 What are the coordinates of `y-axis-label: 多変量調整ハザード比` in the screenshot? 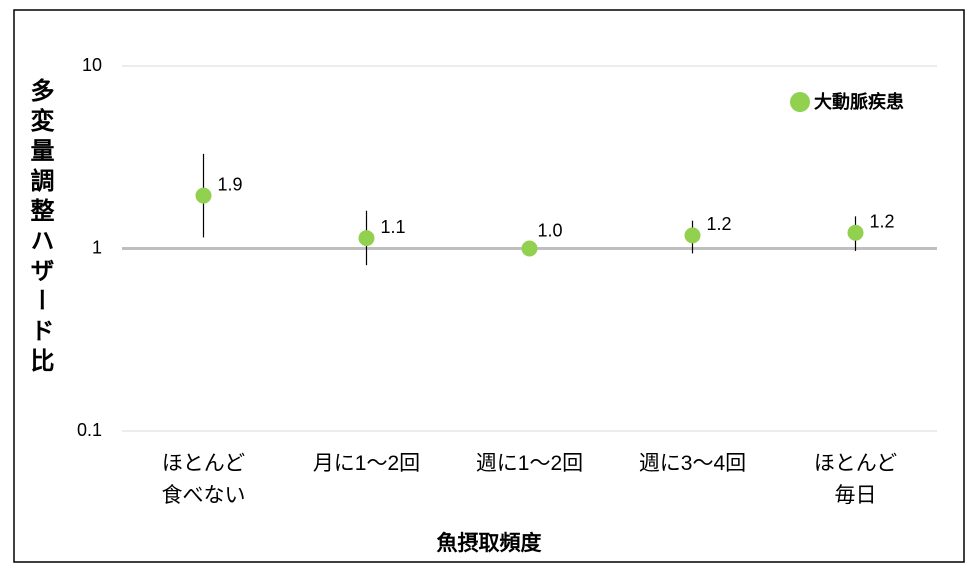 It's located at (39, 228).